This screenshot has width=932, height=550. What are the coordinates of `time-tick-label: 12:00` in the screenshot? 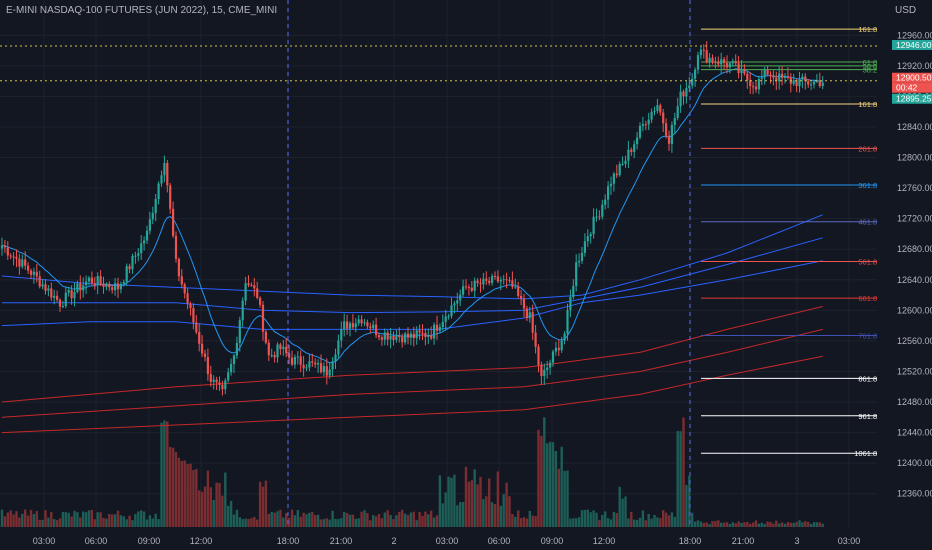 It's located at (201, 541).